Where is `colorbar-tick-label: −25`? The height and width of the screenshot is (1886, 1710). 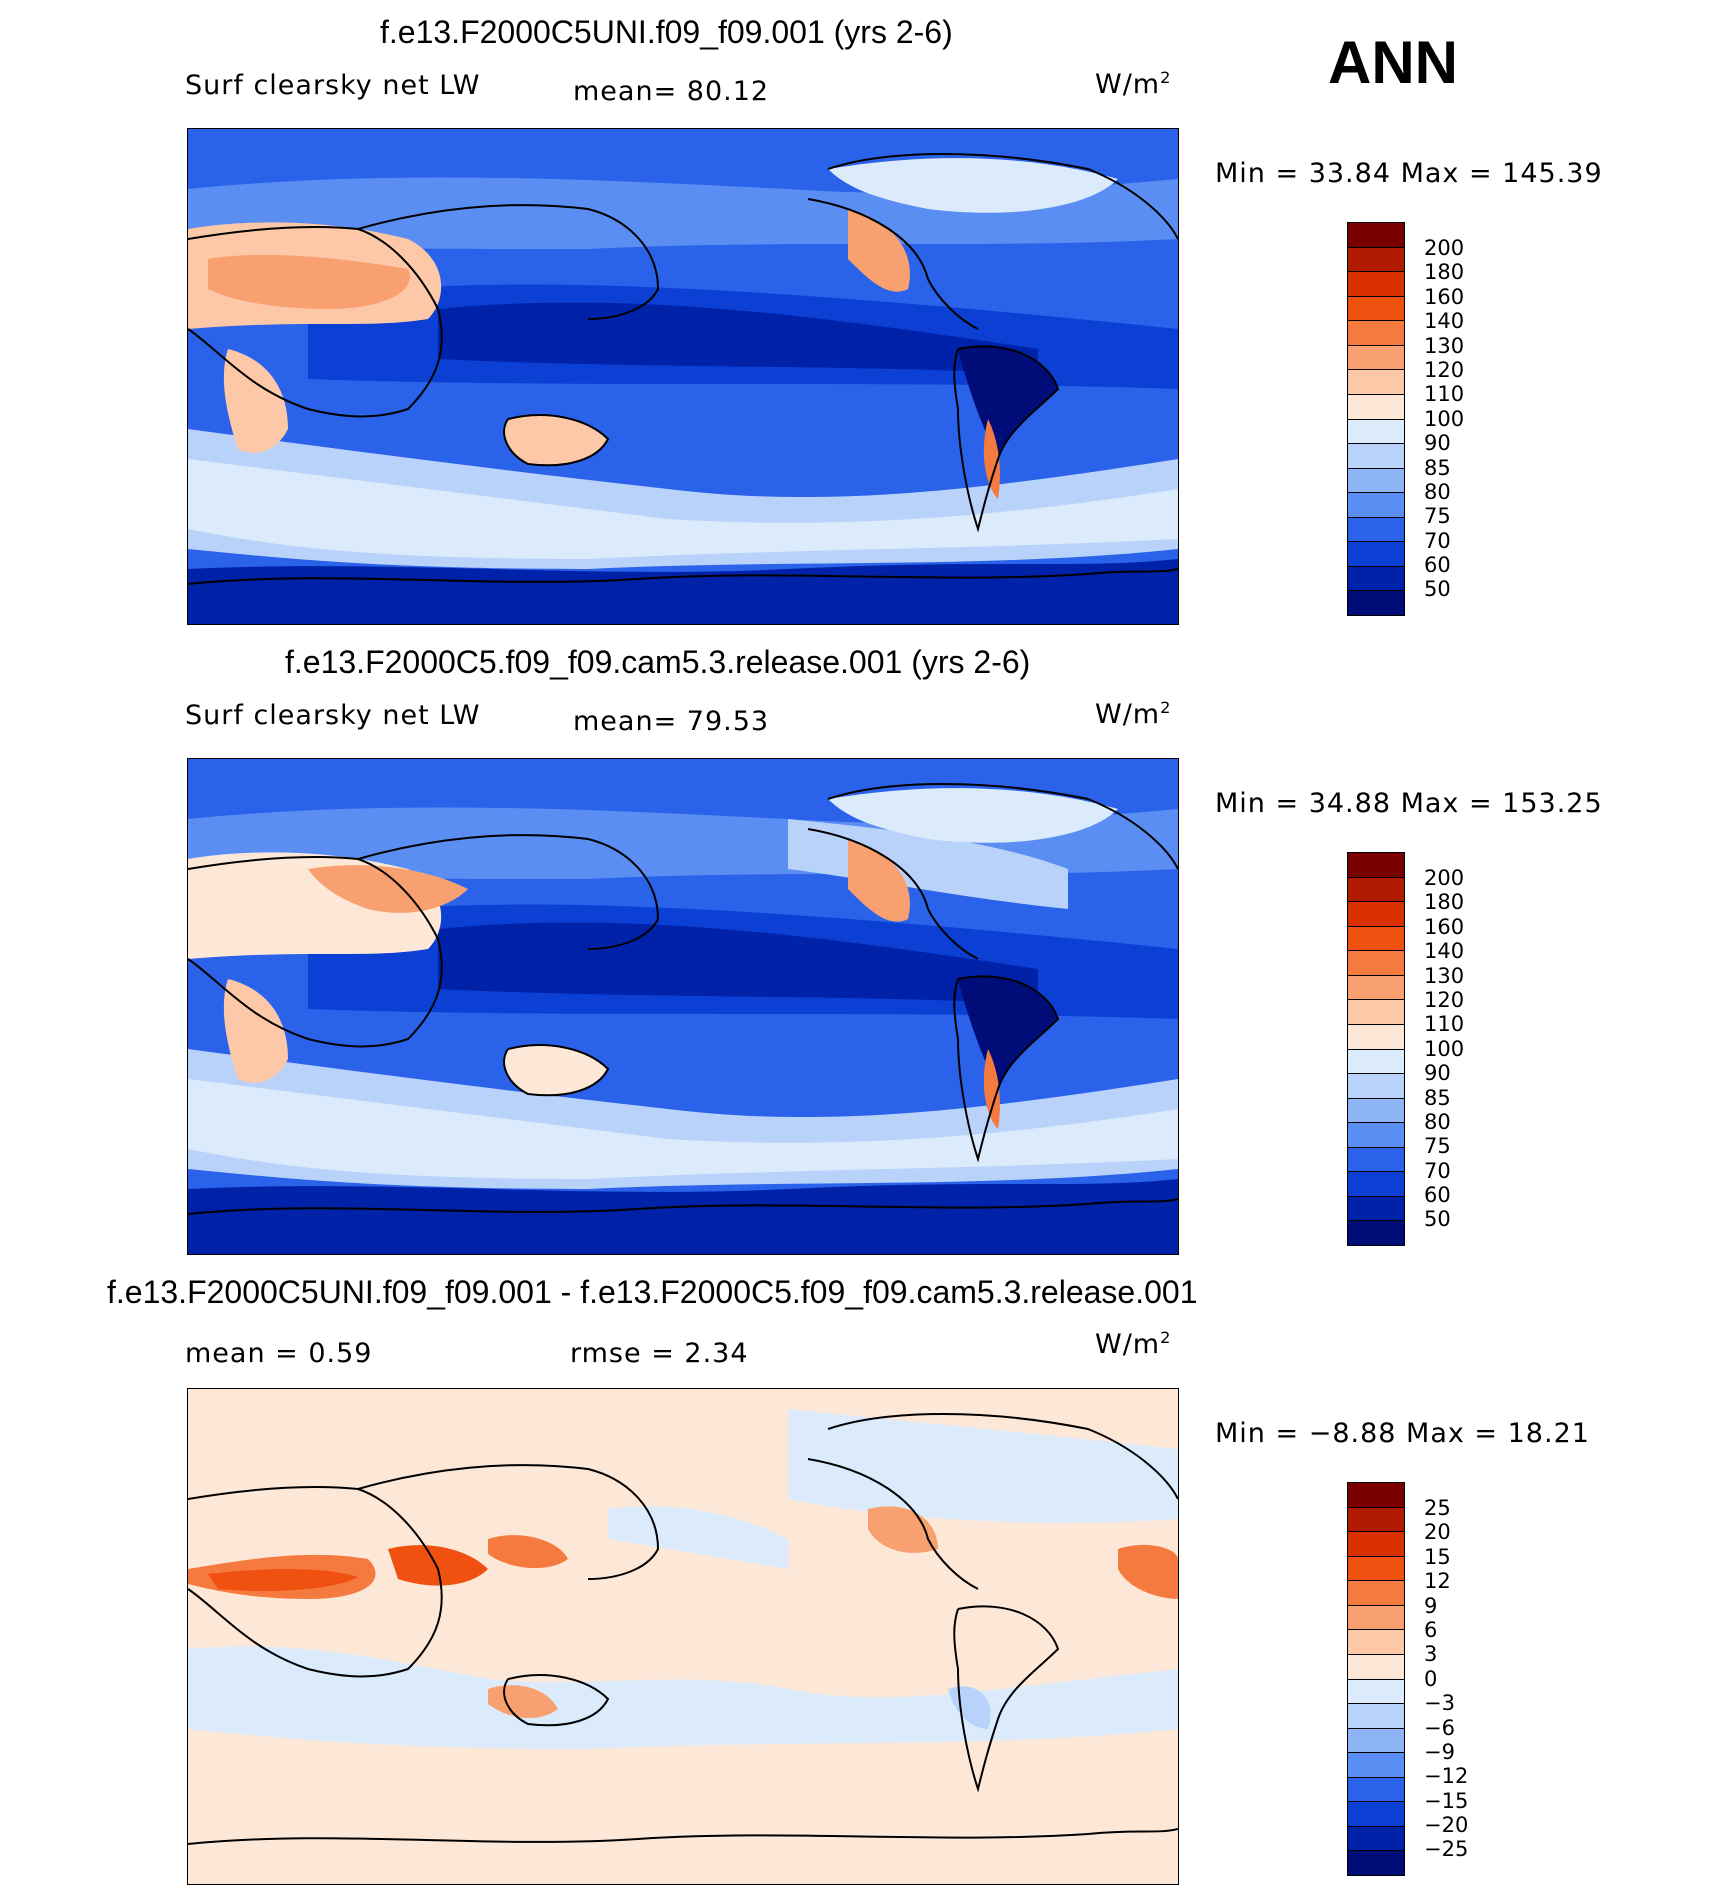
colorbar-tick-label: −25 is located at coordinates (1446, 1849).